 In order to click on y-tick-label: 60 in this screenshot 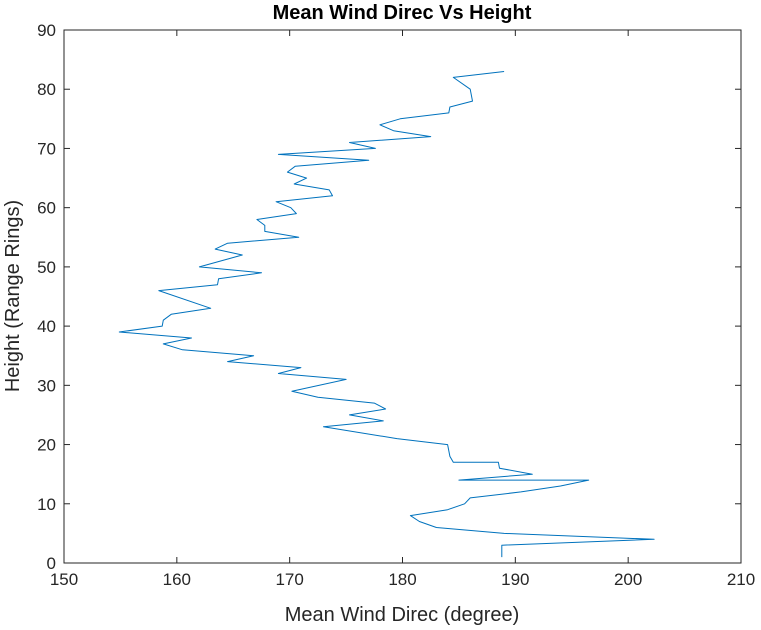, I will do `click(46, 208)`.